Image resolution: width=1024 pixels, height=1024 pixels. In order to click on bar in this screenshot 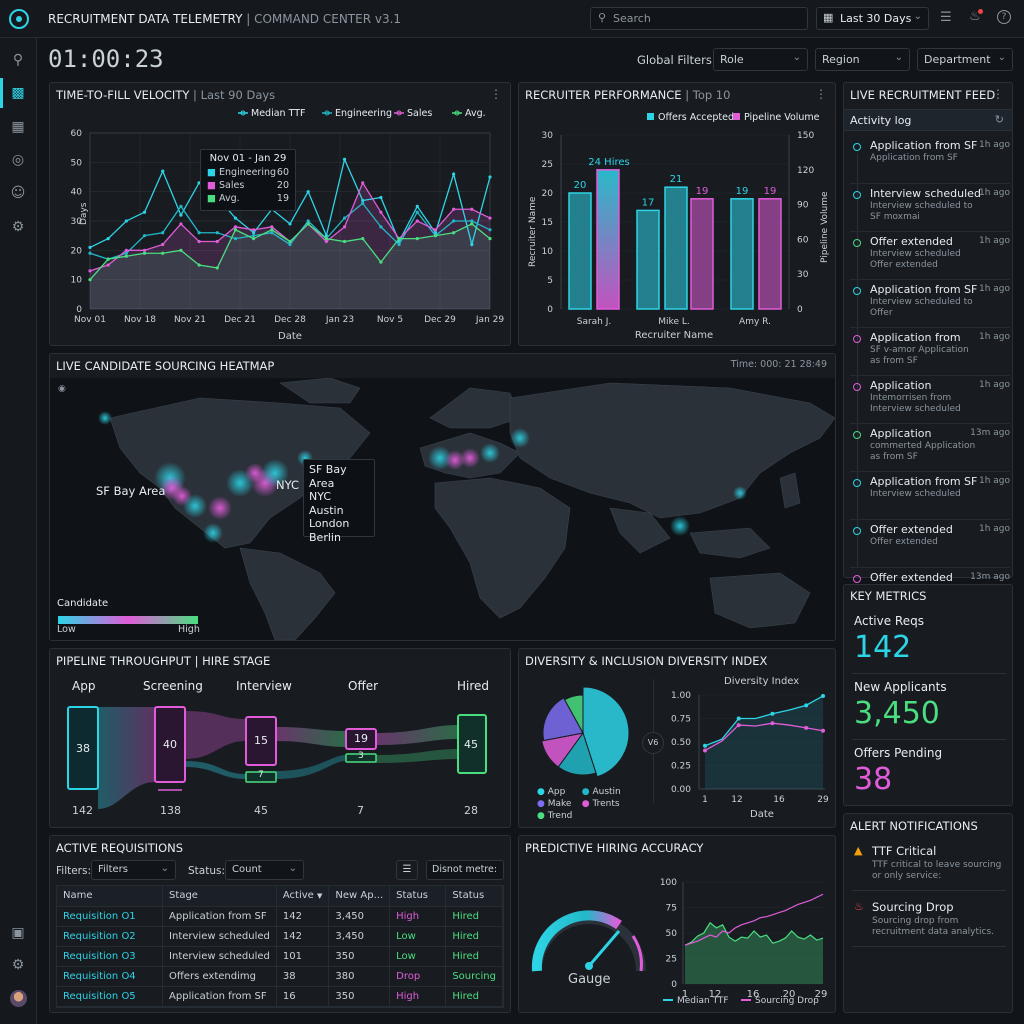, I will do `click(608, 239)`.